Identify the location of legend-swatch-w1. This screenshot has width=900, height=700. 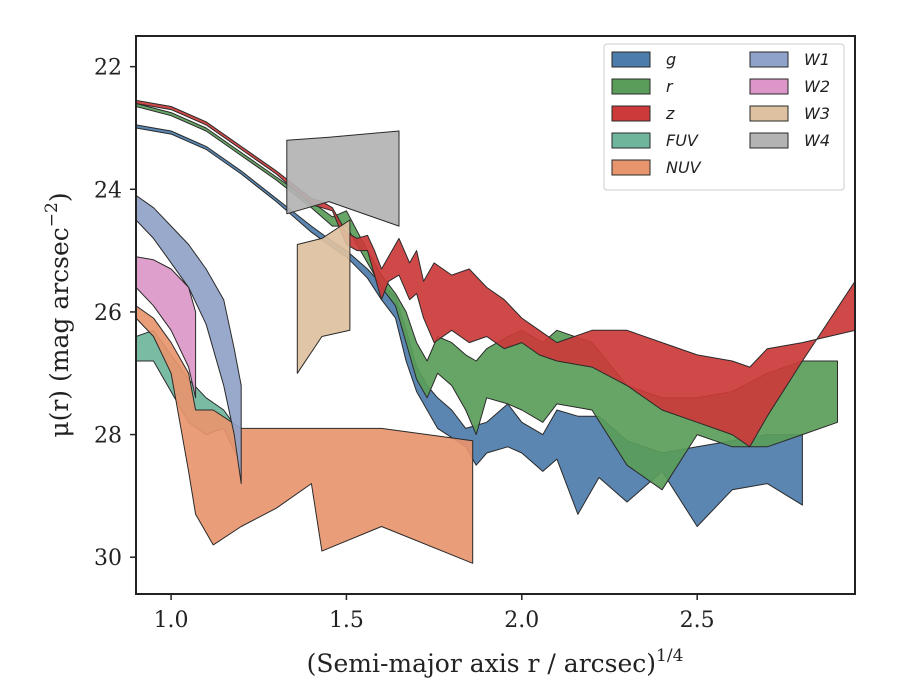
(769, 59).